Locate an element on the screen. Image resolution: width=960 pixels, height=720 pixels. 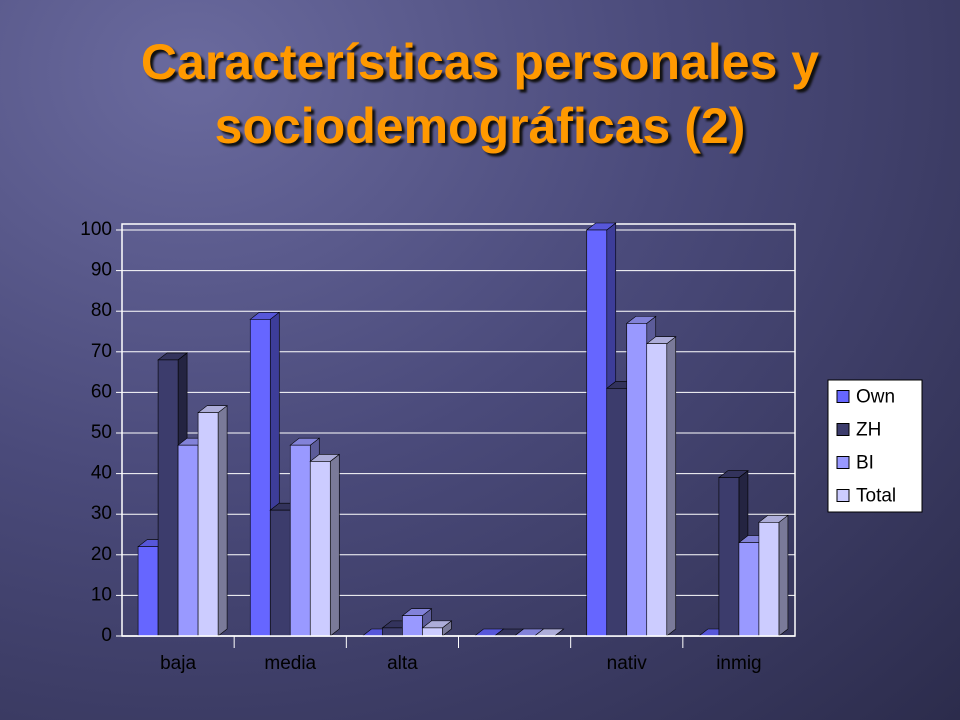
y-tick-label: 30 is located at coordinates (101, 513).